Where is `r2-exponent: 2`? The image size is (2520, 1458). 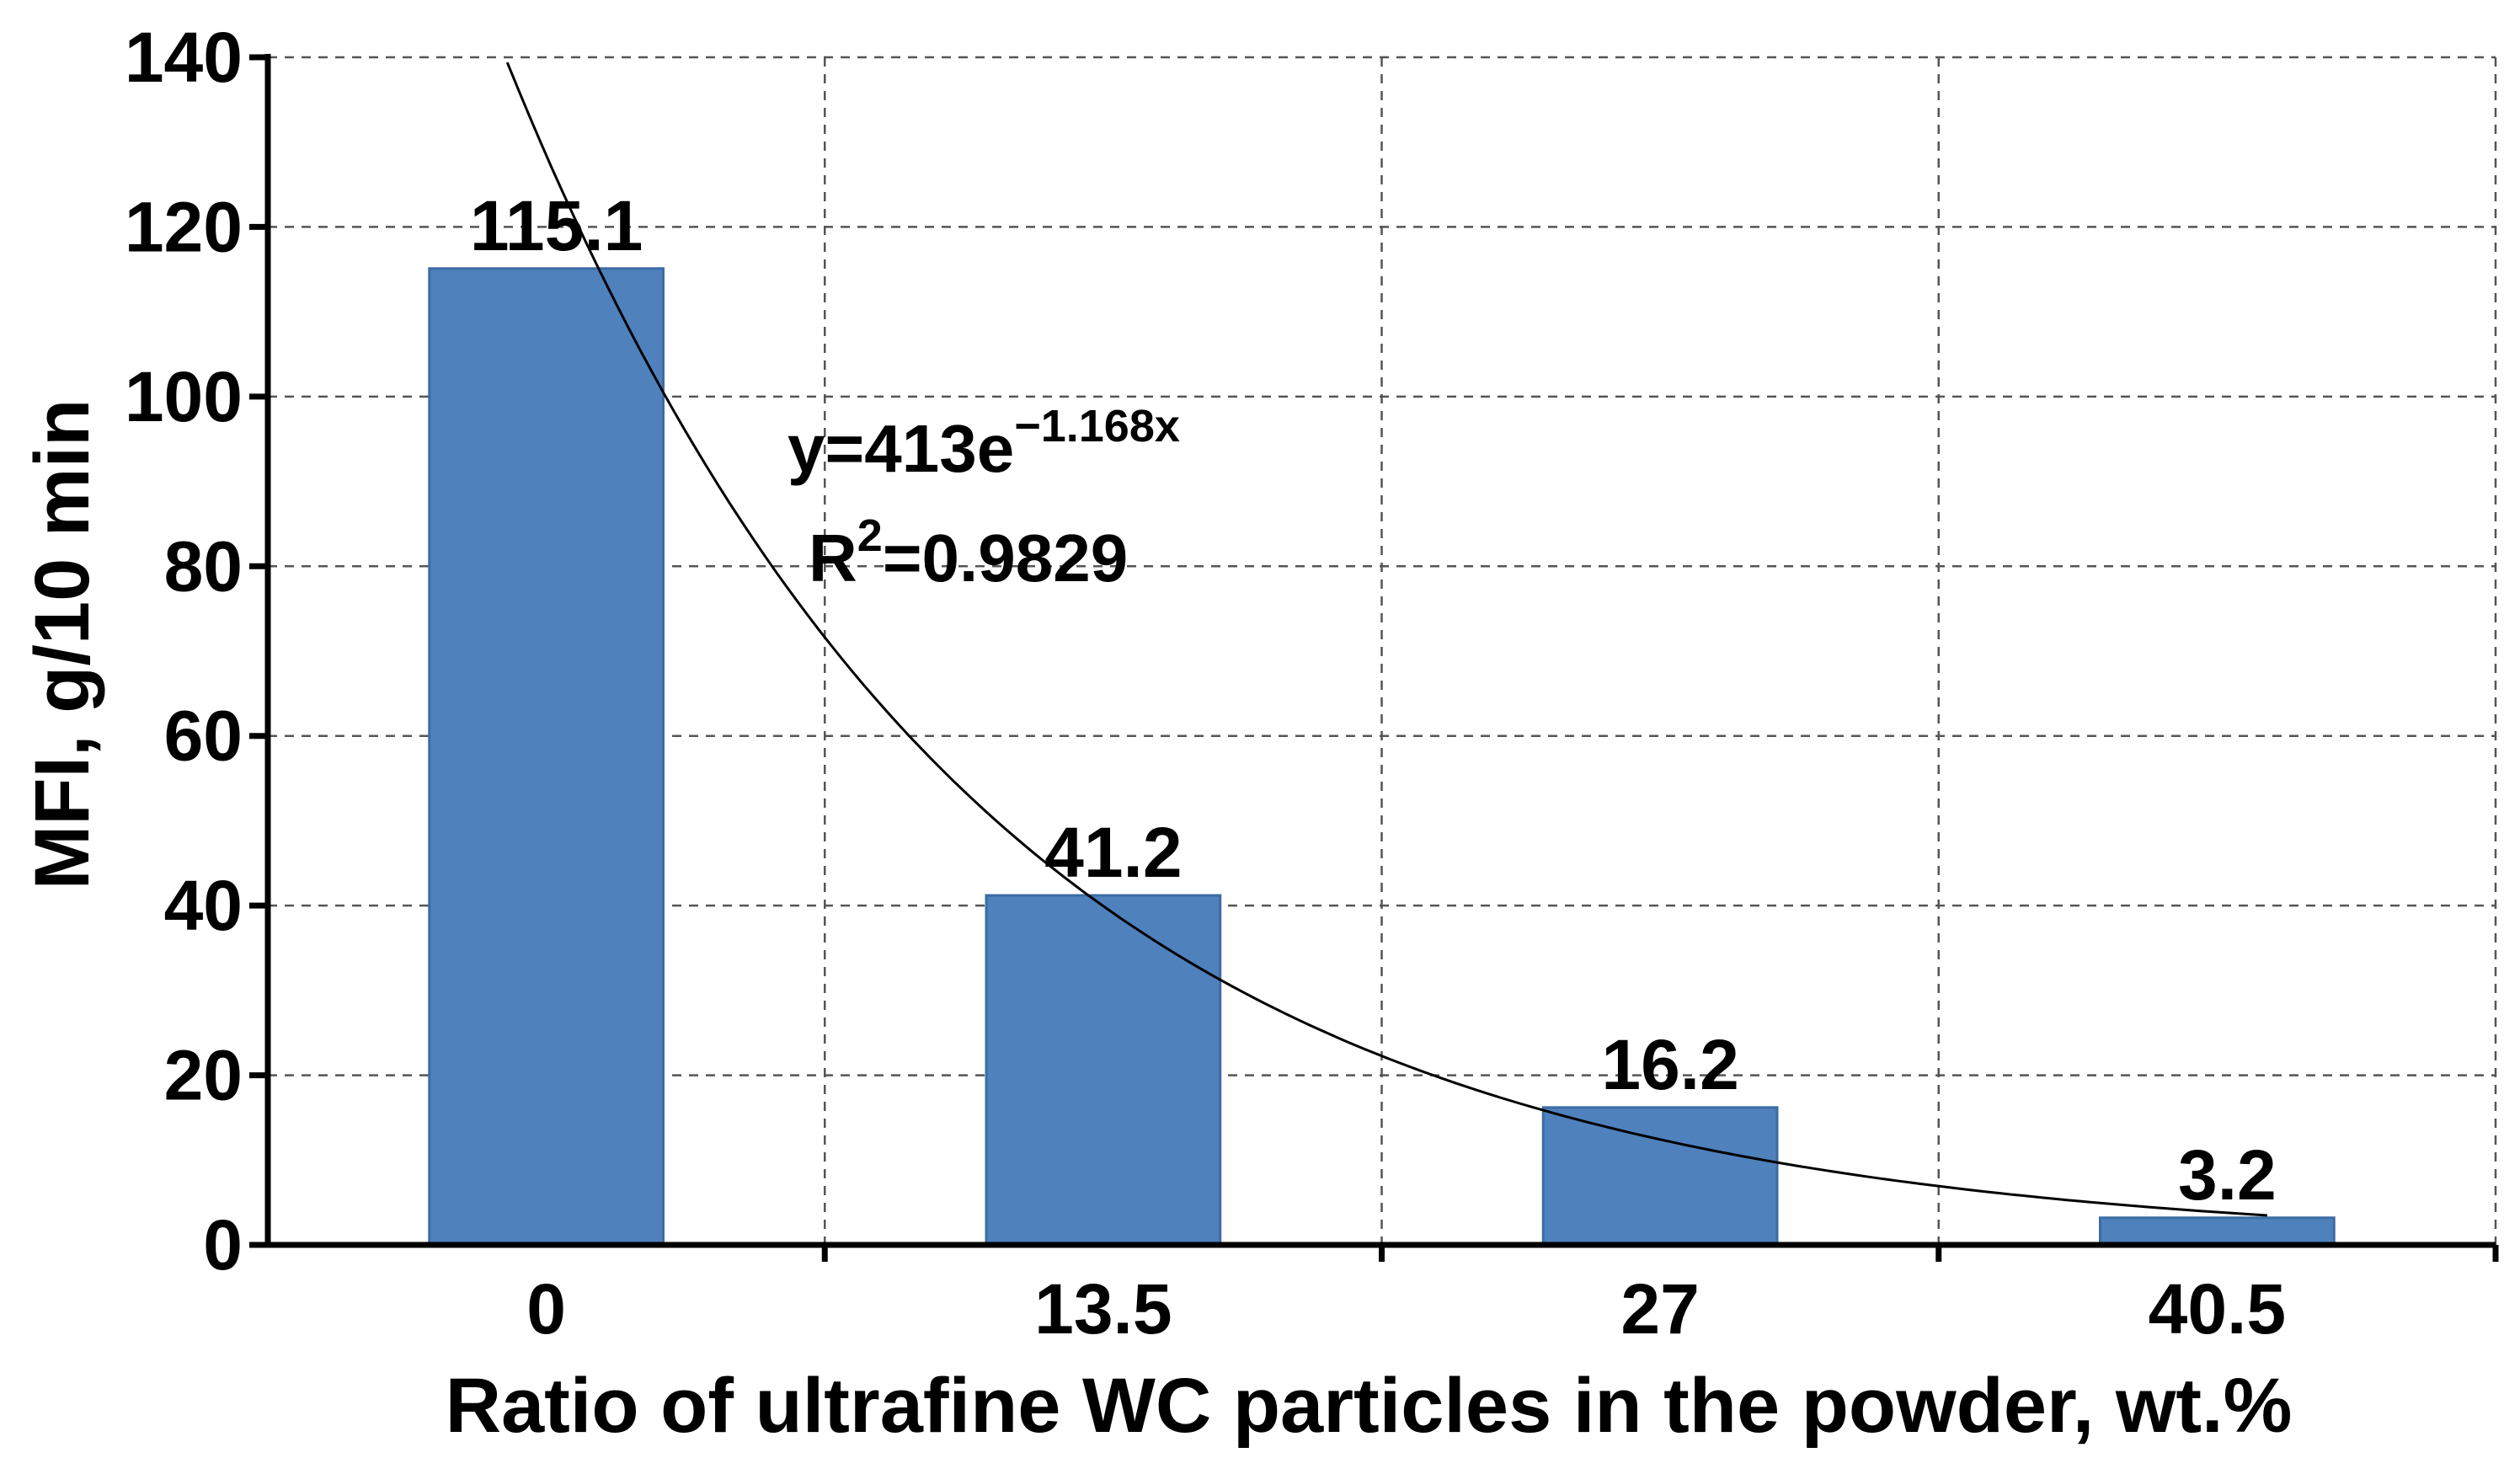 r2-exponent: 2 is located at coordinates (870, 536).